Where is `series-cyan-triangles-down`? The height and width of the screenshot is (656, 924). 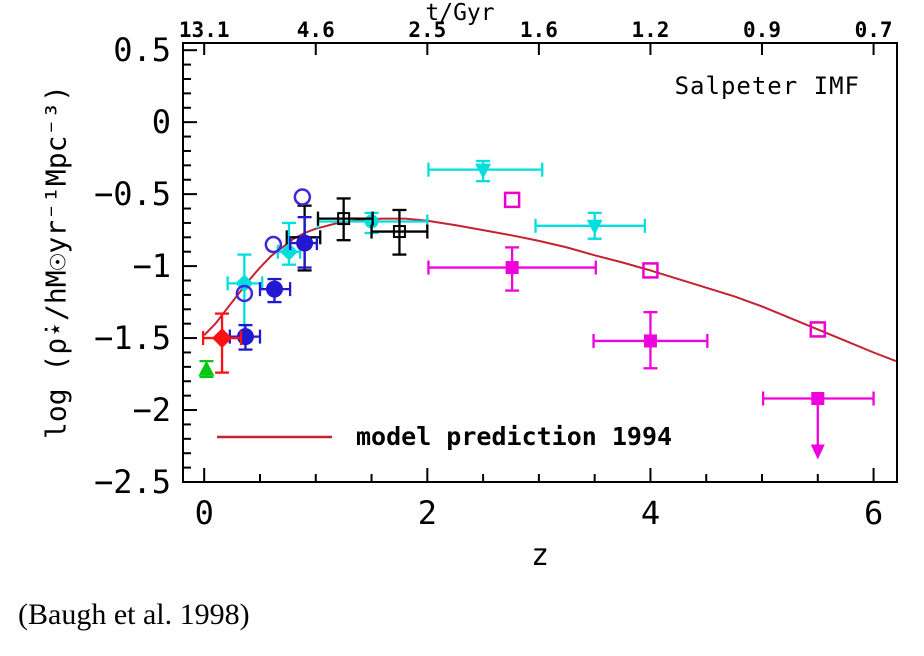
series-cyan-triangles-down is located at coordinates (537, 199).